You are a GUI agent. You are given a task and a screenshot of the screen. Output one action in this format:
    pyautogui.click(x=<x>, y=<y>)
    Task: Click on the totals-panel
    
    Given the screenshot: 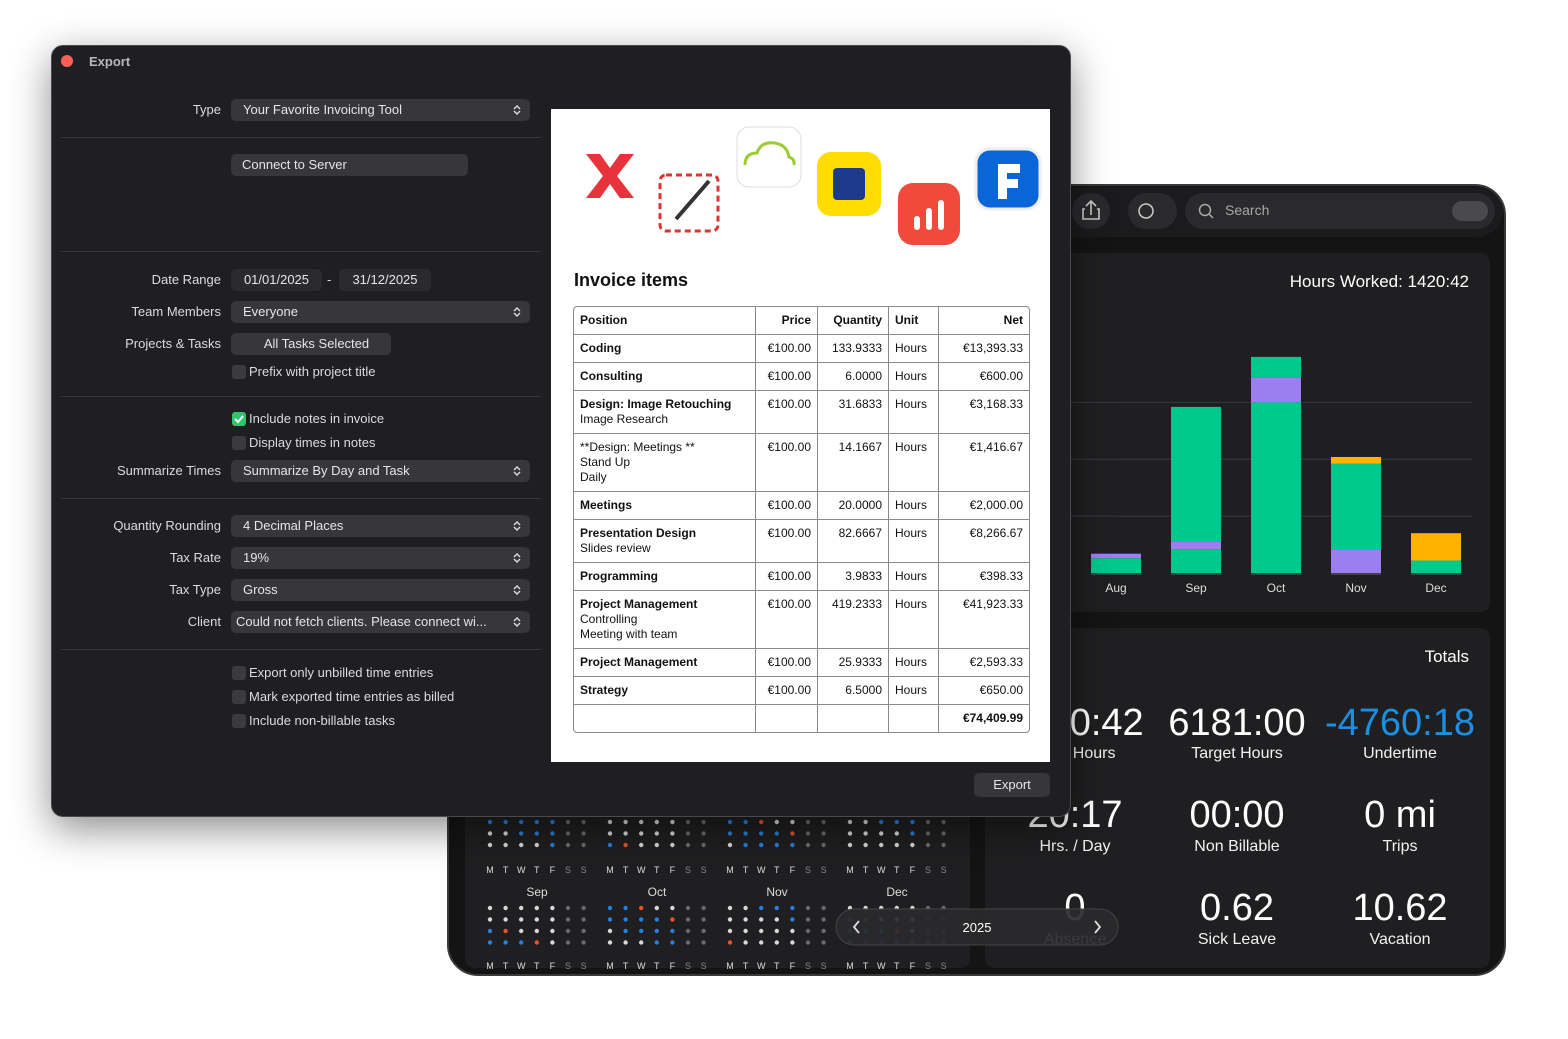 What is the action you would take?
    pyautogui.click(x=1237, y=798)
    